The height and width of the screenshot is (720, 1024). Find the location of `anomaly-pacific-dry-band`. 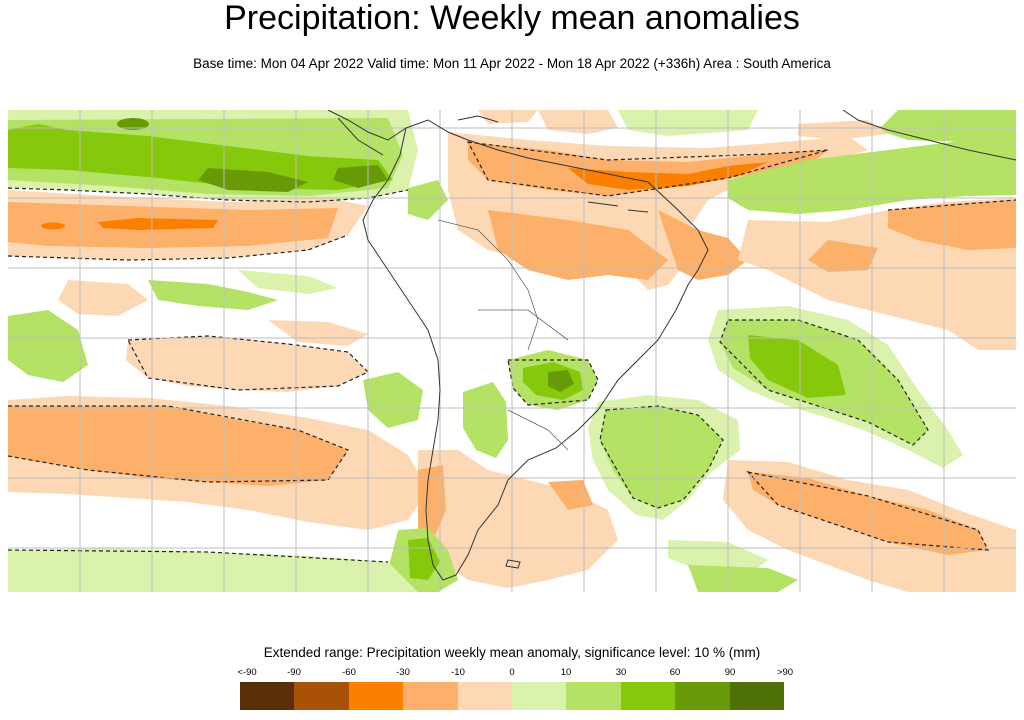

anomaly-pacific-dry-band is located at coordinates (188, 225).